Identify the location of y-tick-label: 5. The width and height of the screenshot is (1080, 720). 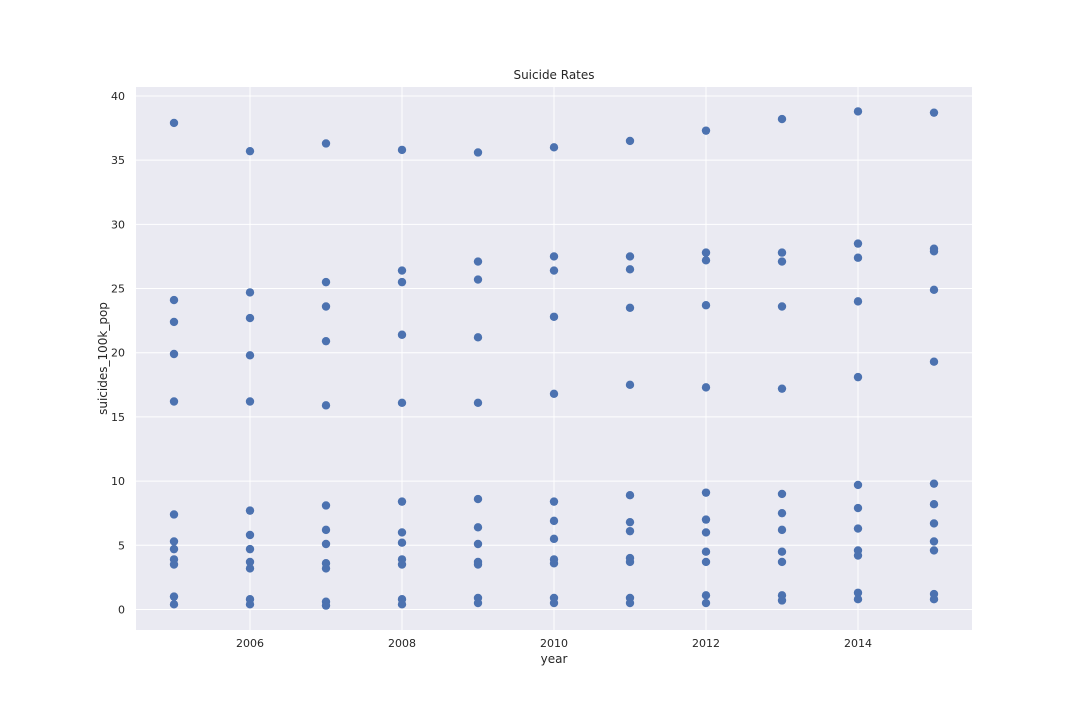
(121, 545).